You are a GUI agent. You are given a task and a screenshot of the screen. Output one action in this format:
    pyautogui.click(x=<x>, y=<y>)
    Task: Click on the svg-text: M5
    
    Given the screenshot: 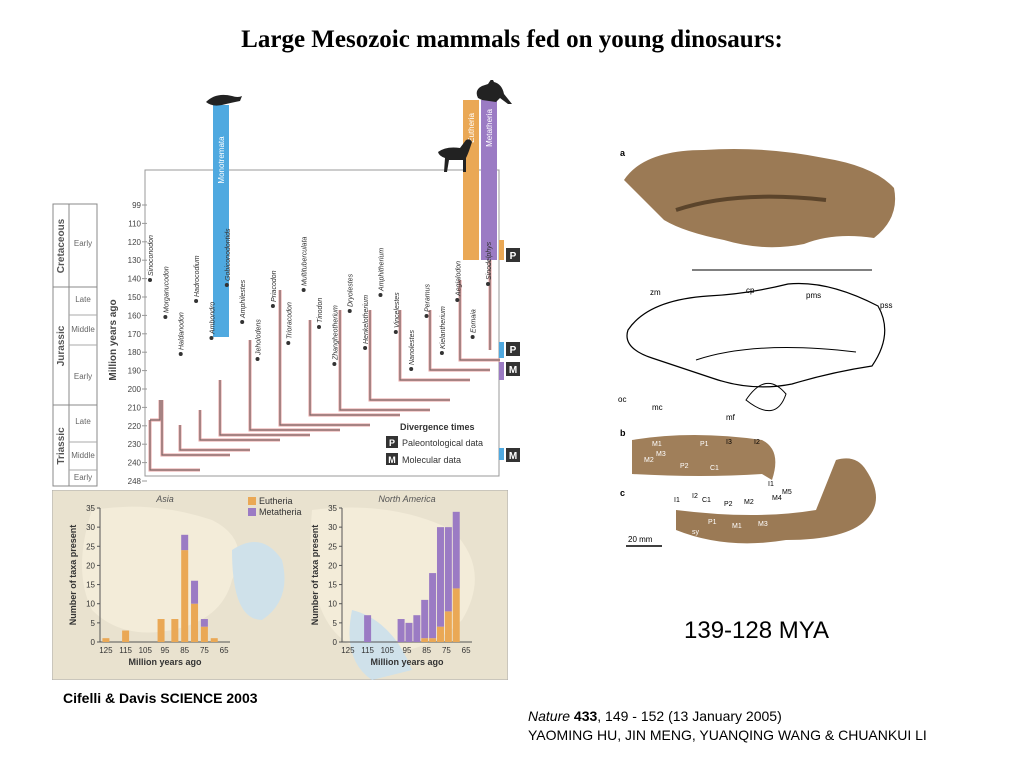 What is the action you would take?
    pyautogui.click(x=787, y=492)
    